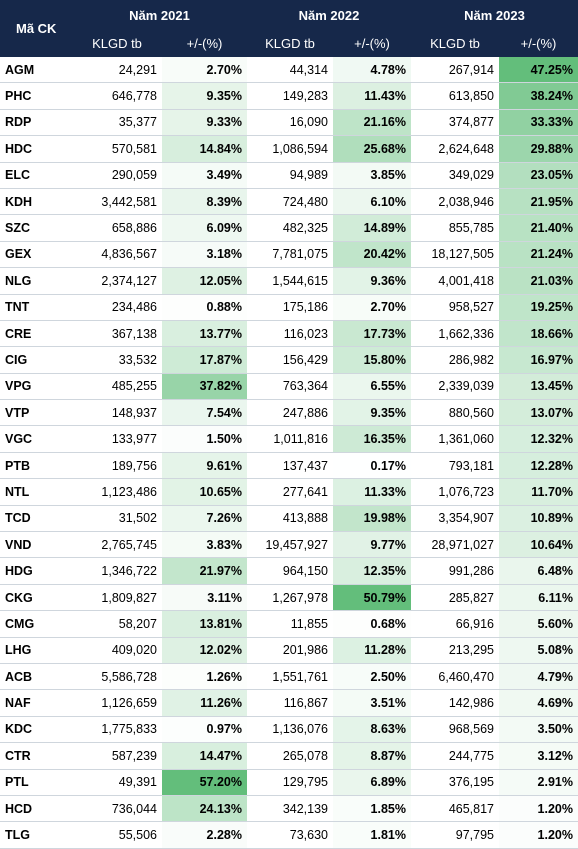 The height and width of the screenshot is (849, 578). What do you see at coordinates (372, 624) in the screenshot?
I see `change-2022-cell: 0.68%` at bounding box center [372, 624].